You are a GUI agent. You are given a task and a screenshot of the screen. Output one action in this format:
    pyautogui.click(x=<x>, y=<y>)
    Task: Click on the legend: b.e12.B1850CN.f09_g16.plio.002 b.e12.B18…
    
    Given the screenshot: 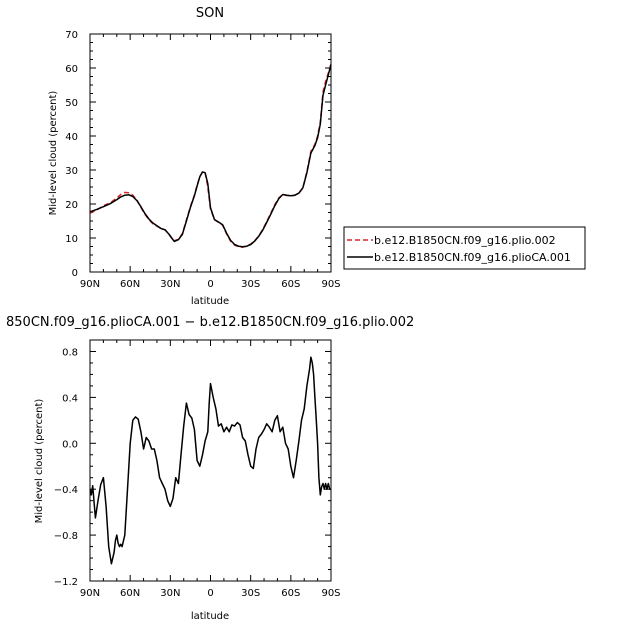 What is the action you would take?
    pyautogui.click(x=464, y=248)
    